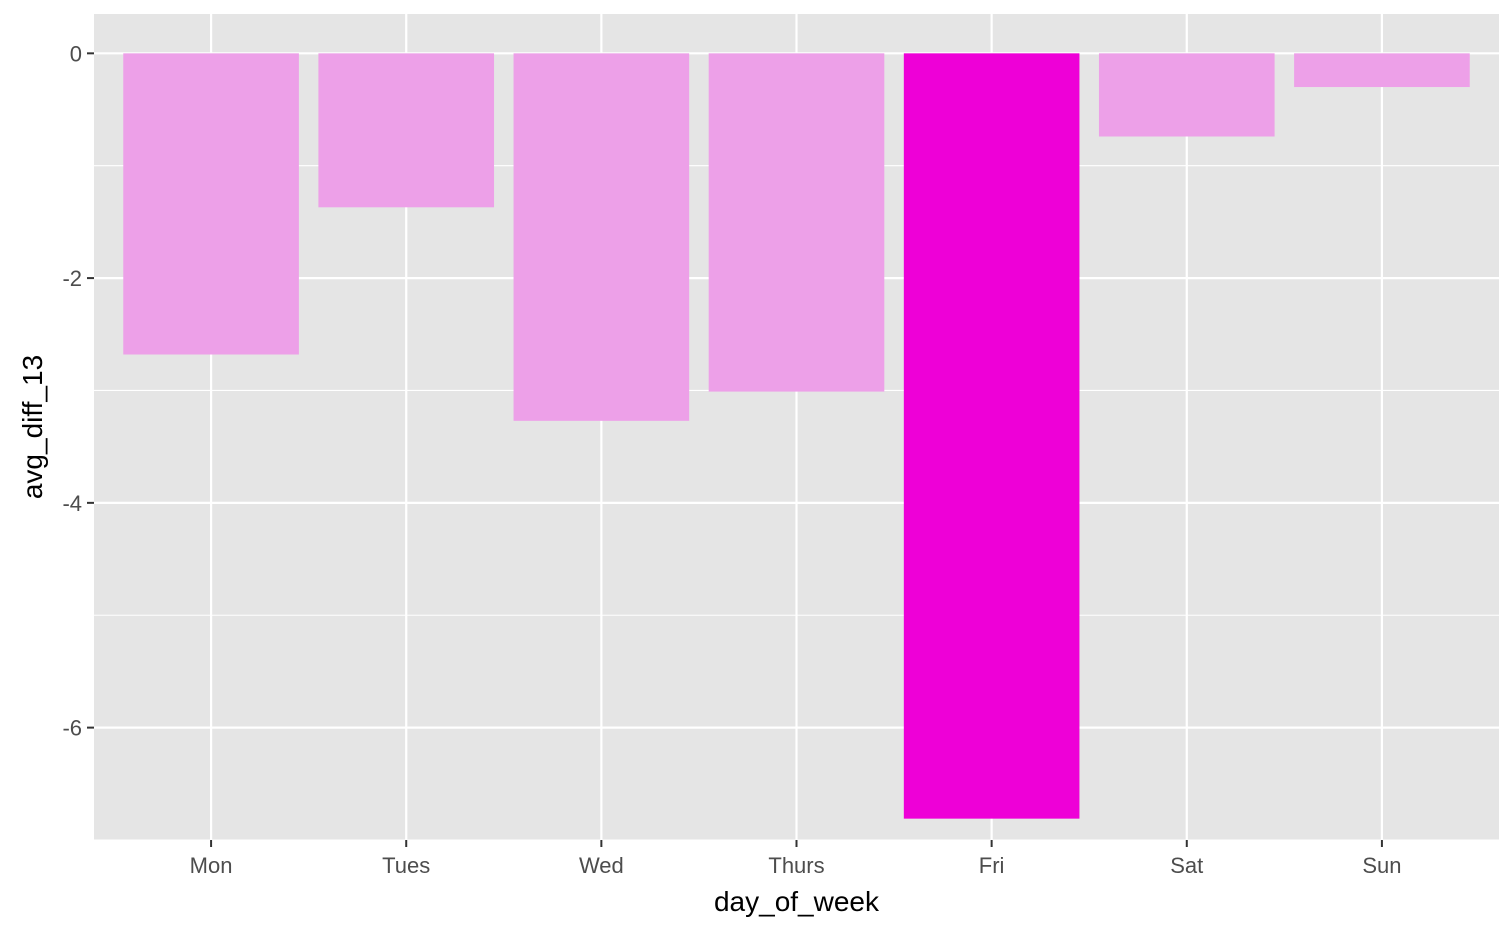  What do you see at coordinates (72, 278) in the screenshot?
I see `y-tick-label: -2` at bounding box center [72, 278].